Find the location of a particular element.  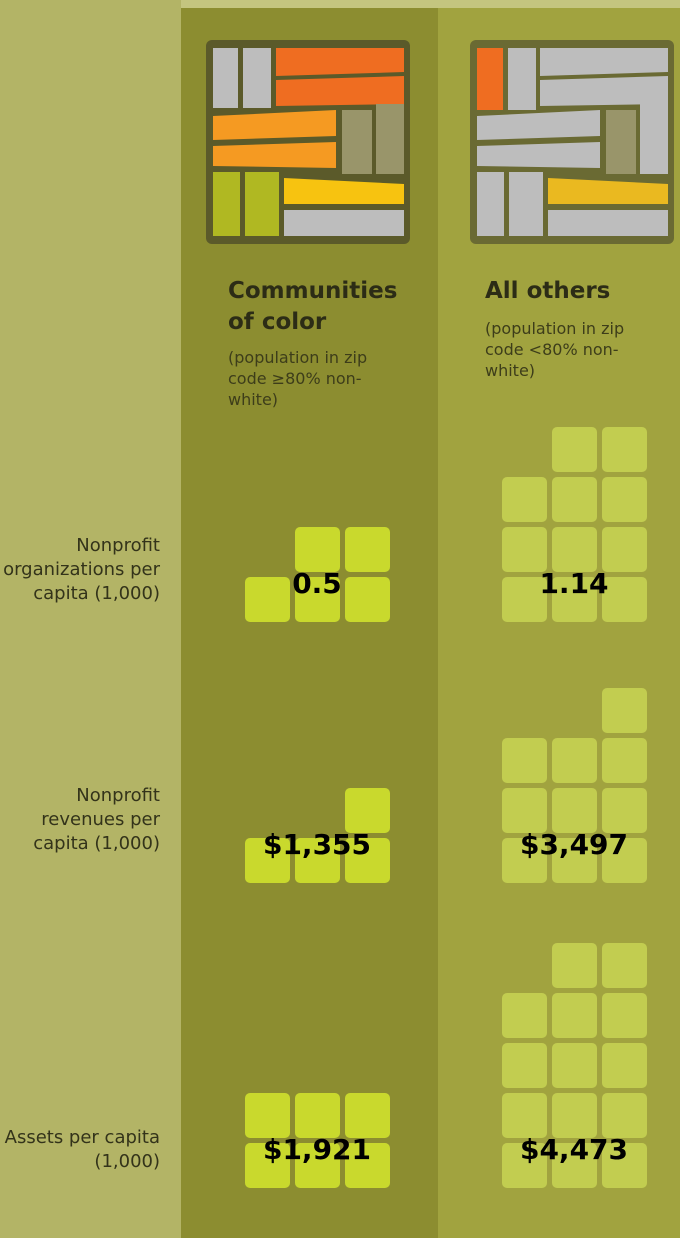

value-label: $1,355 is located at coordinates (317, 844).